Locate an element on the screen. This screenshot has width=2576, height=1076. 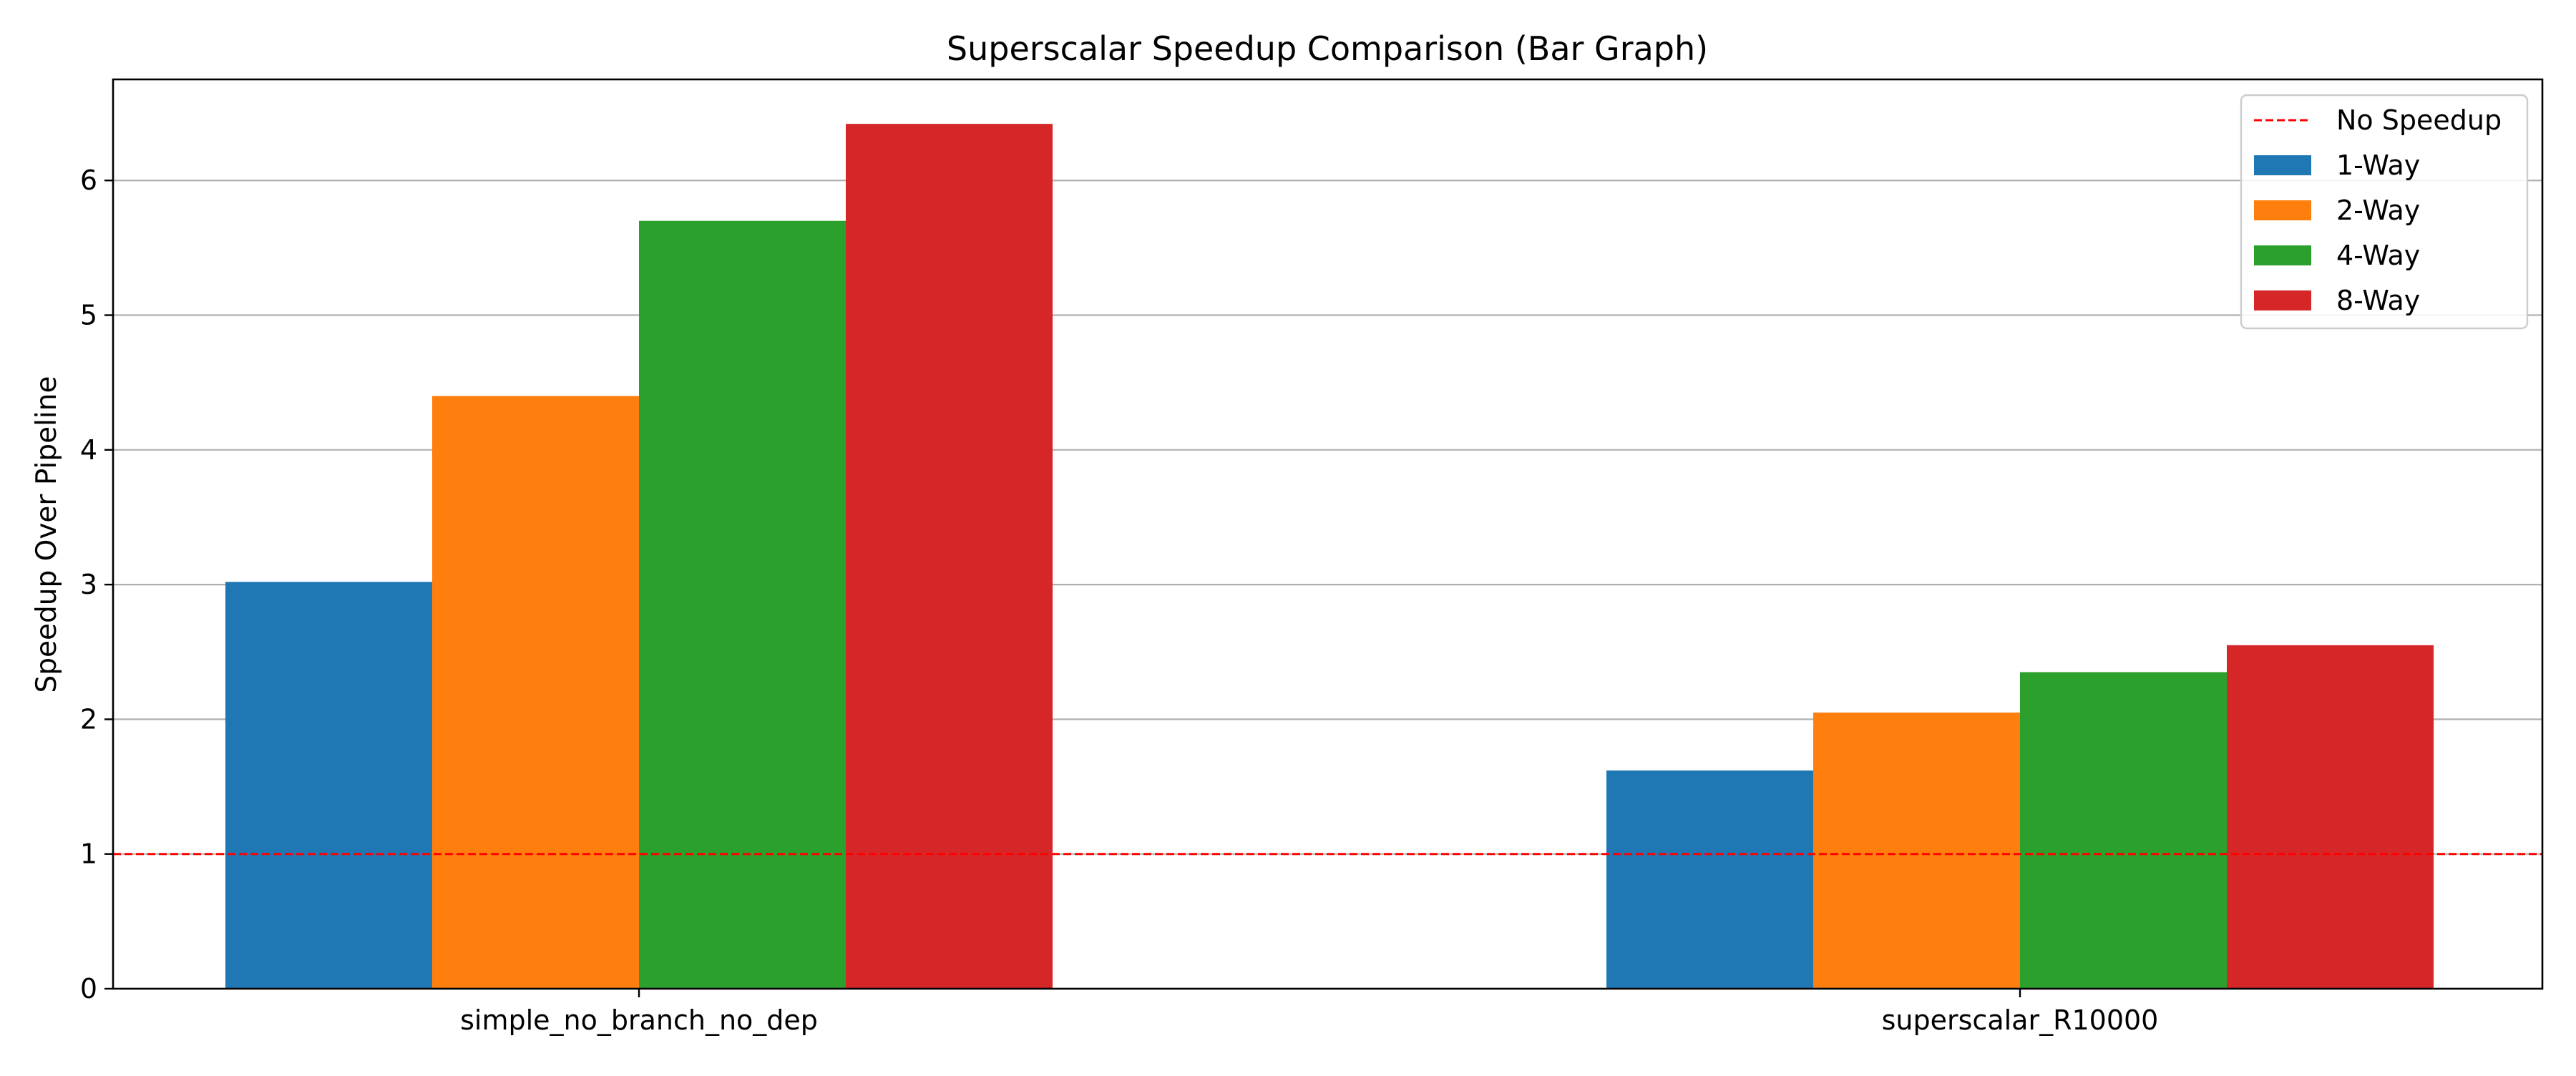
legend-swatch-8-way is located at coordinates (2282, 300).